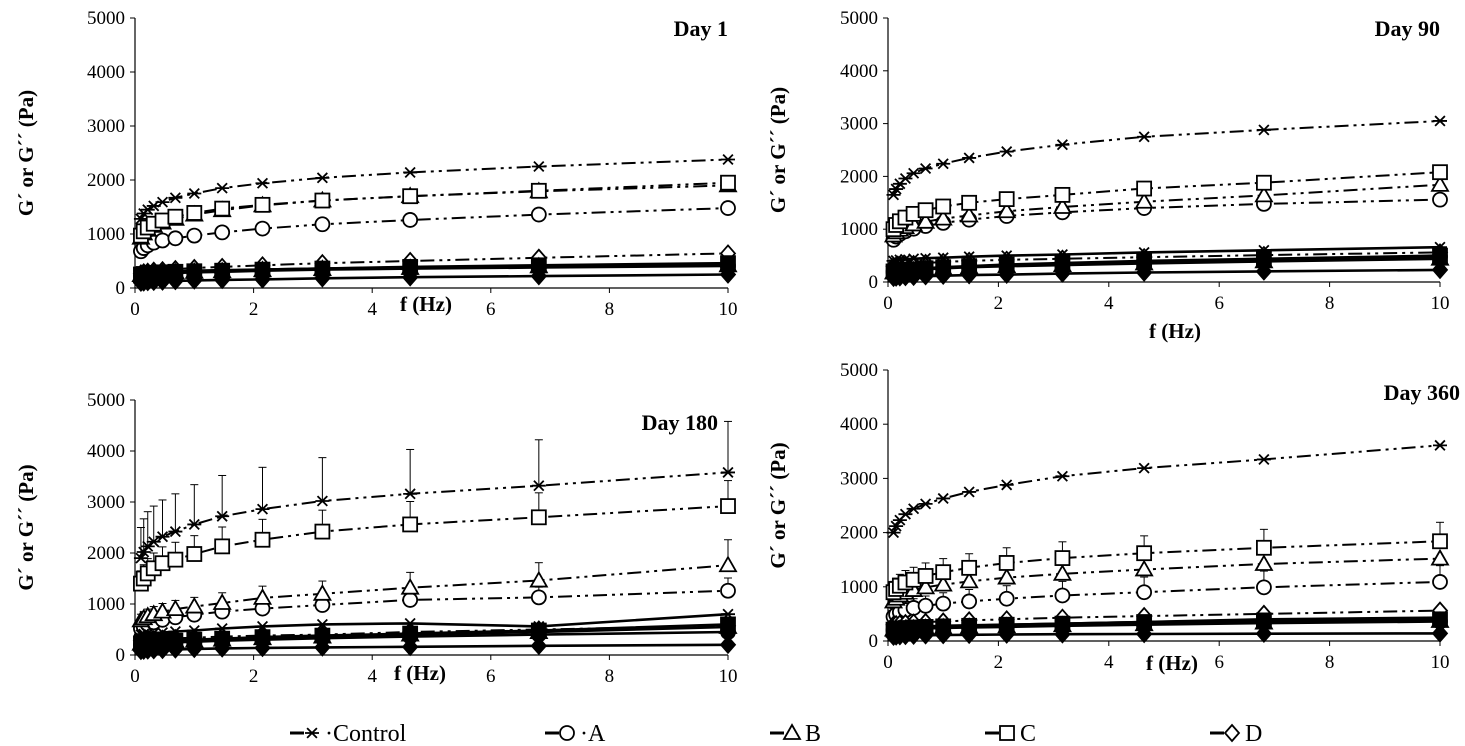  What do you see at coordinates (593, 733) in the screenshot?
I see `legend-label: ·A` at bounding box center [593, 733].